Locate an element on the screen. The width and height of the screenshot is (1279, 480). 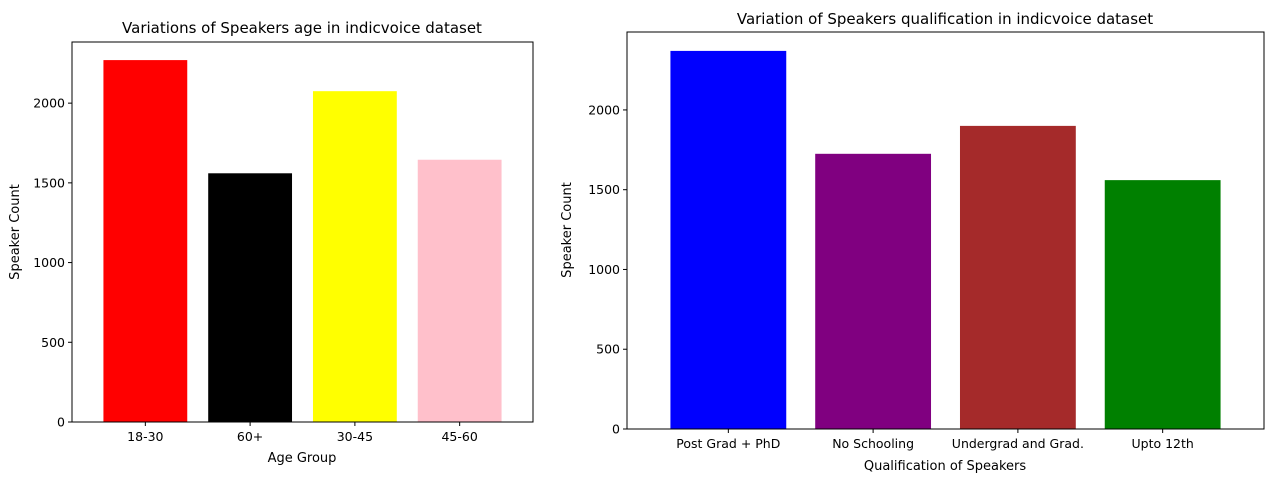
qualification-ytick-label: 1500 is located at coordinates (604, 189).